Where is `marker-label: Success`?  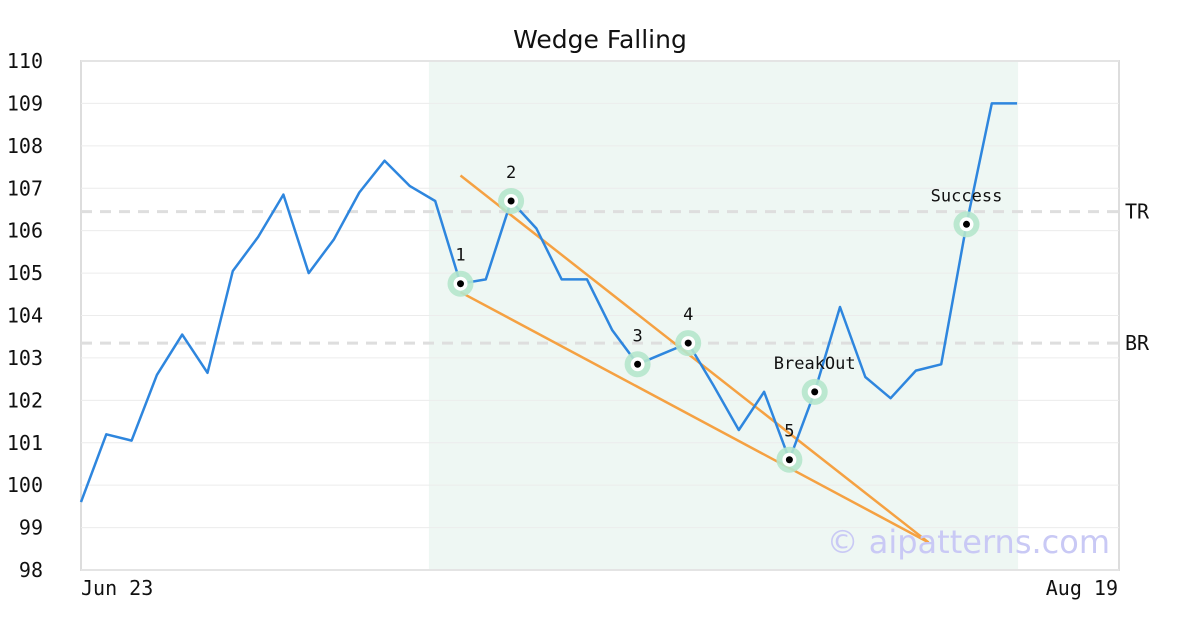
marker-label: Success is located at coordinates (967, 196).